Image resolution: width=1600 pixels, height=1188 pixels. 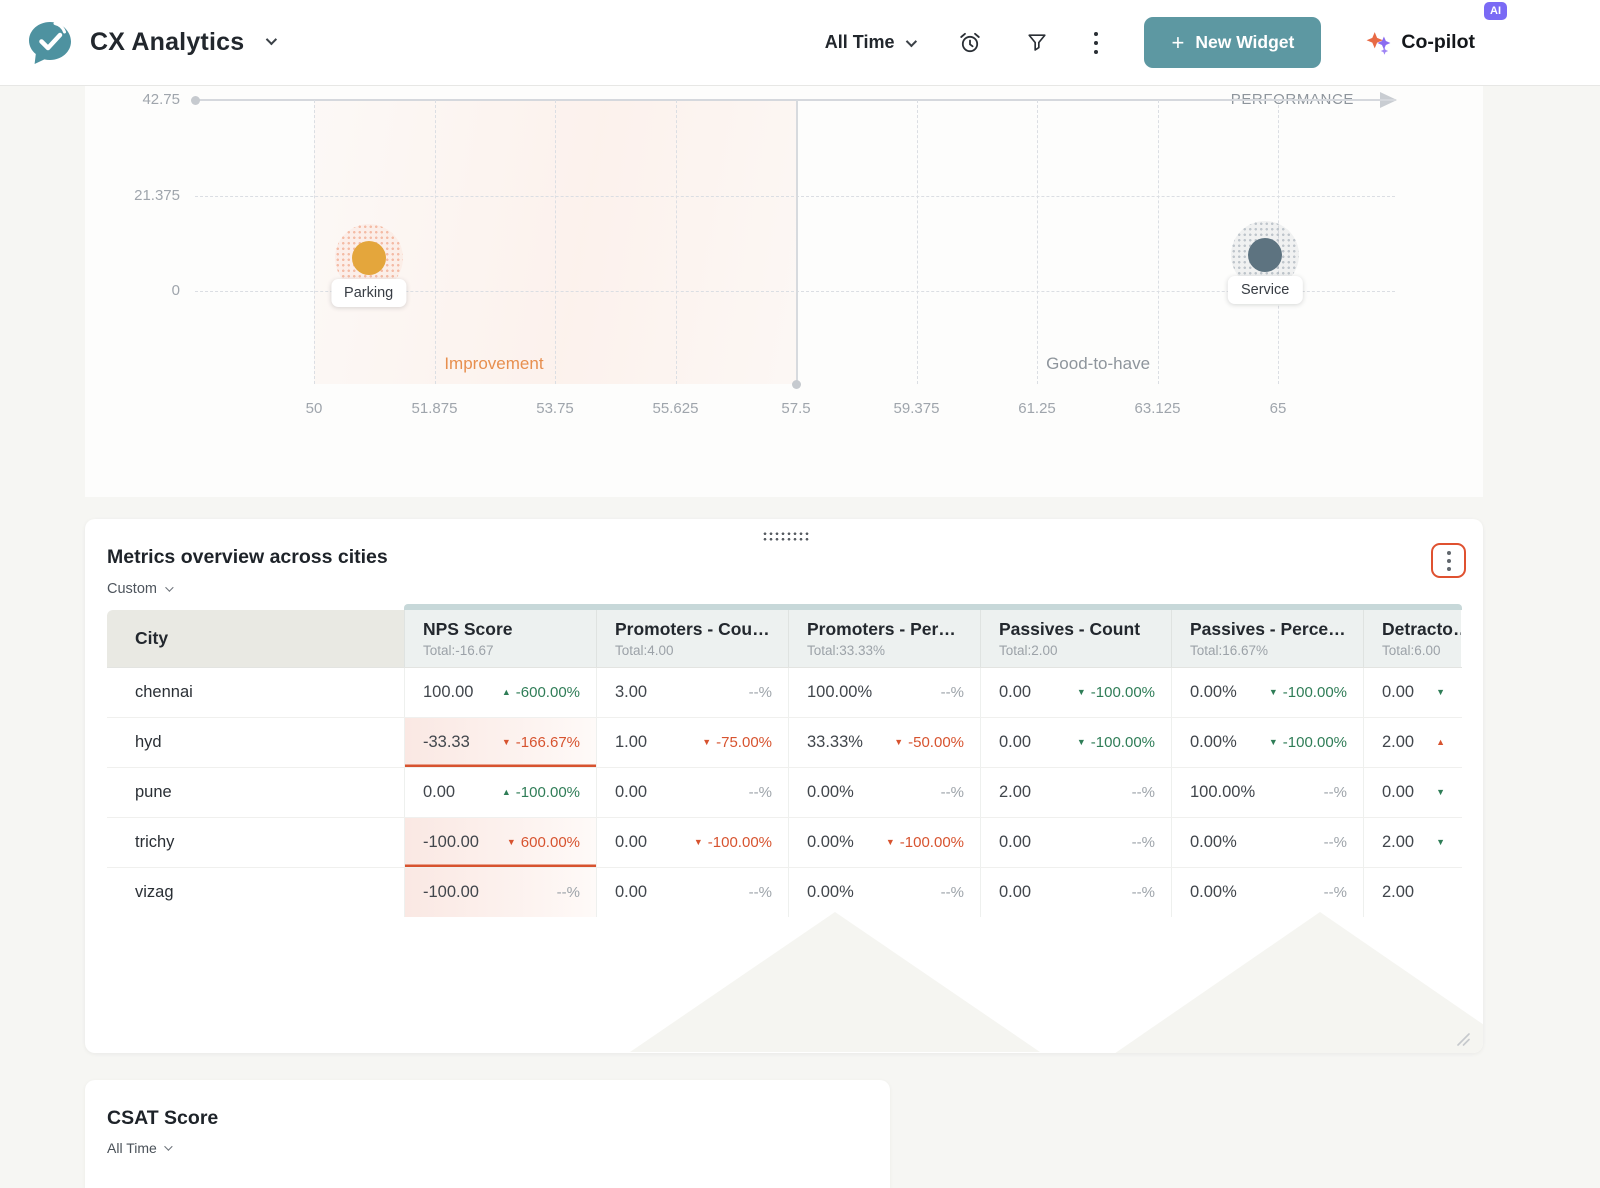 I want to click on column-header: Promoters - Cou… Total:4.00, so click(x=692, y=638).